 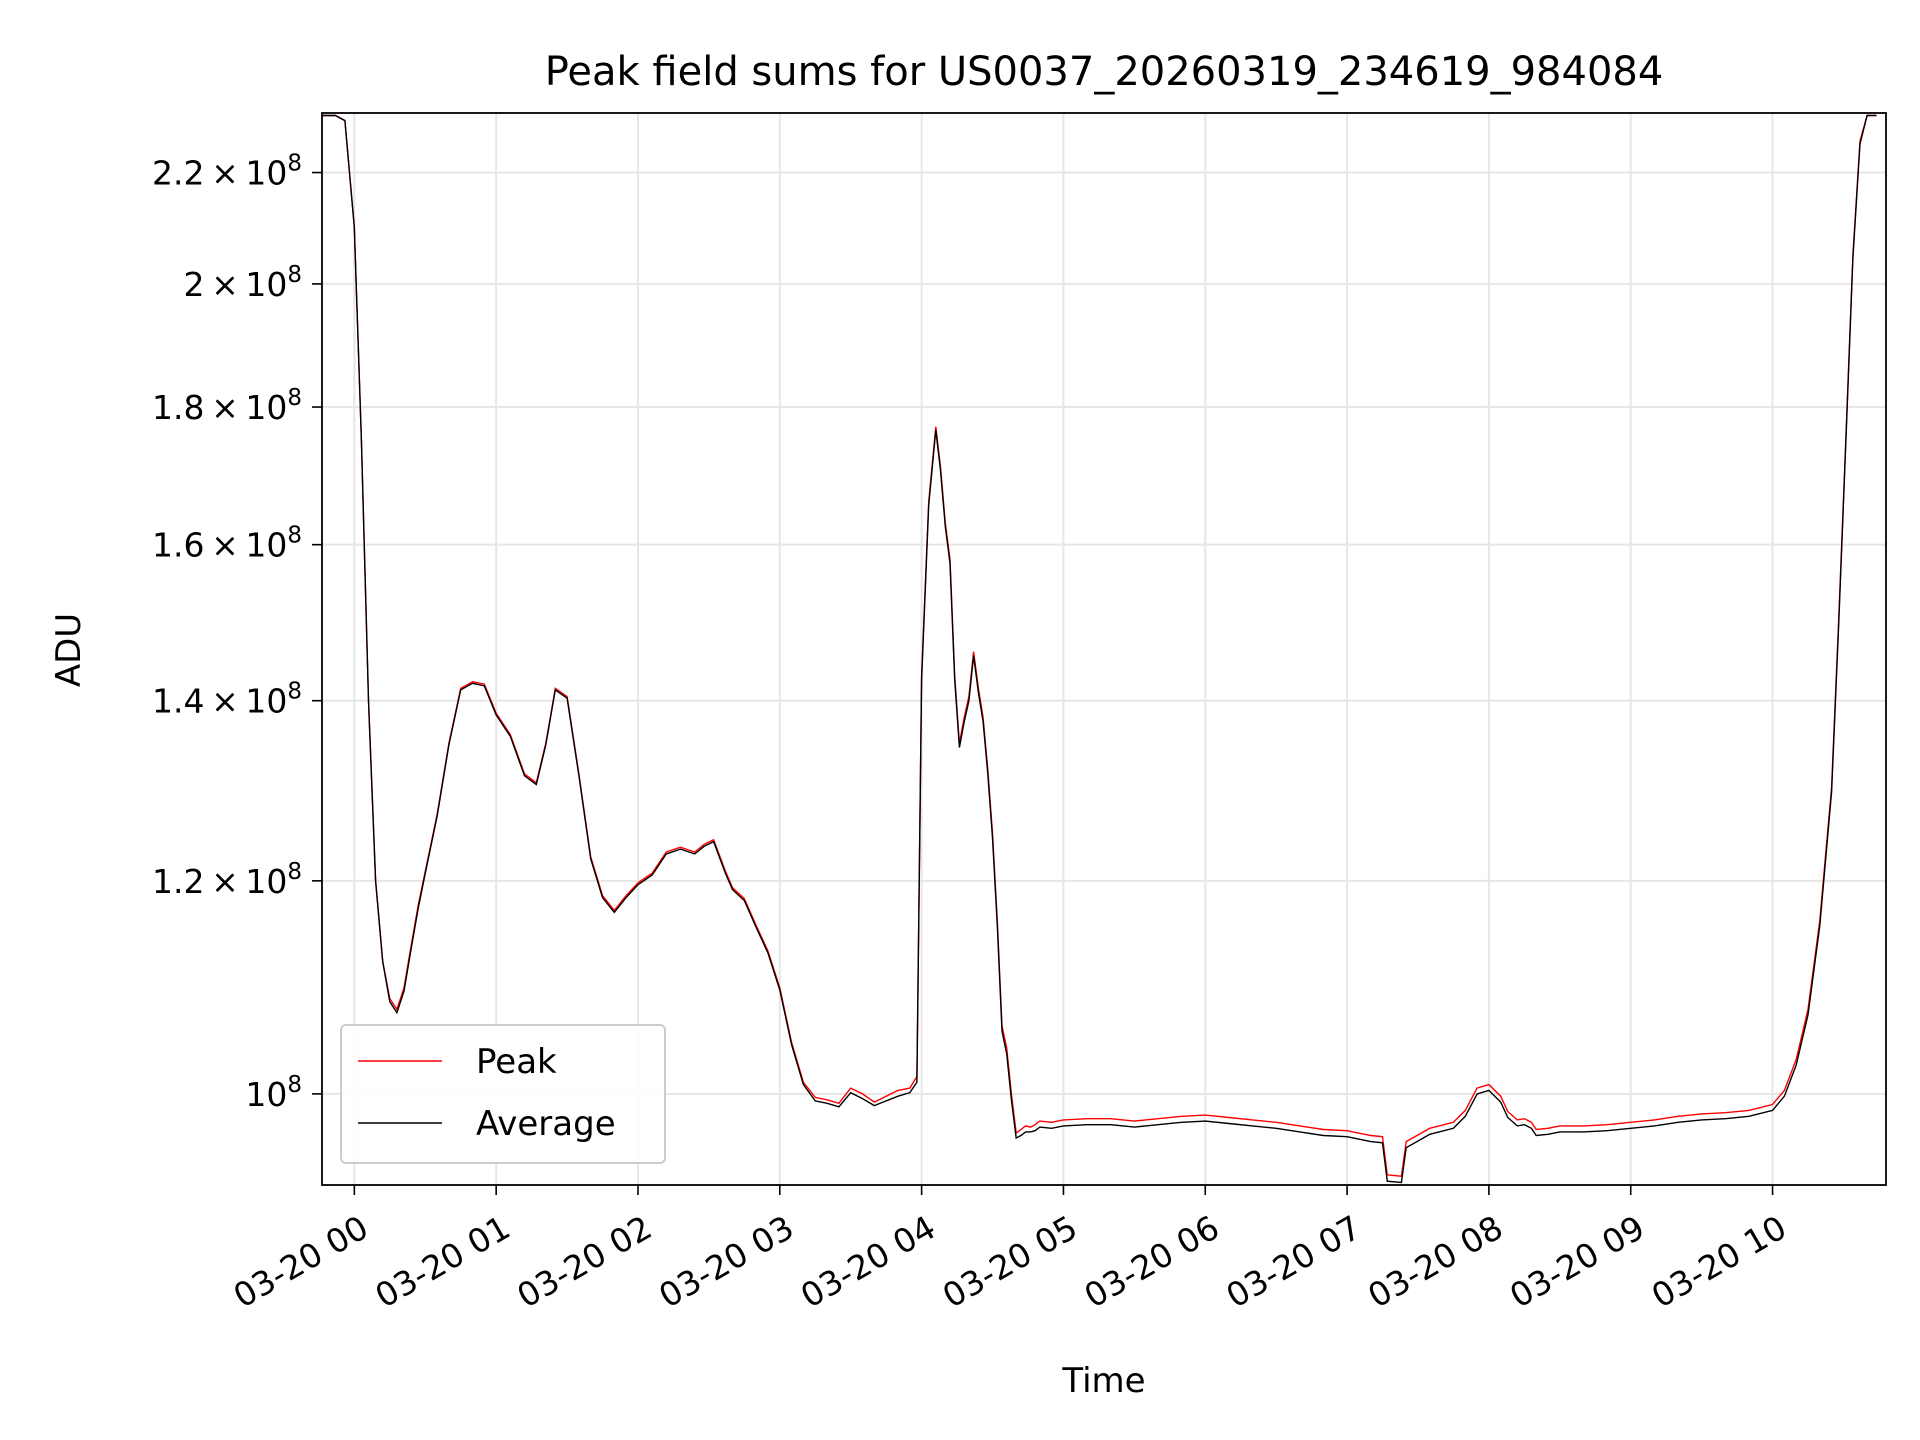 I want to click on y-tick-label: 2.2 × 108, so click(x=227, y=172).